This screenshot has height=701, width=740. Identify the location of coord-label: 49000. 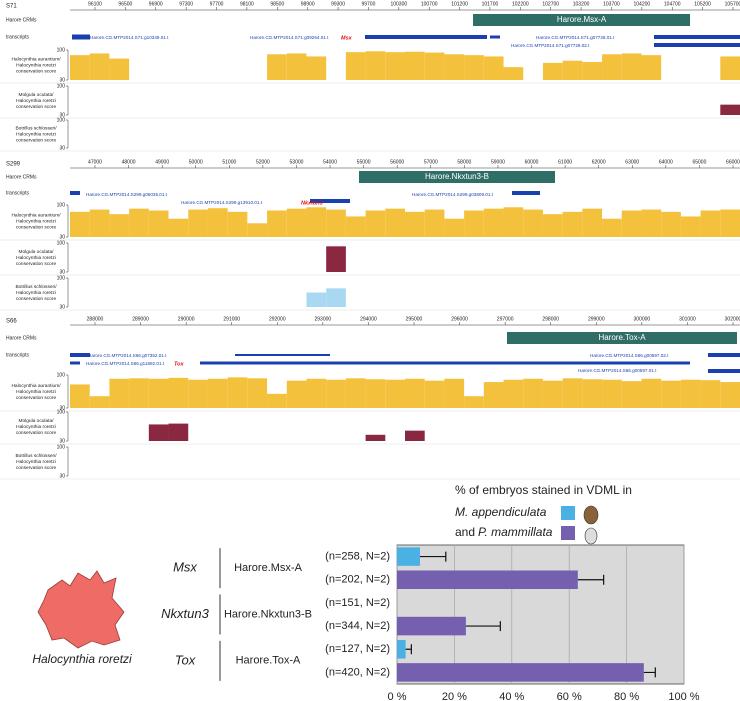
(162, 162).